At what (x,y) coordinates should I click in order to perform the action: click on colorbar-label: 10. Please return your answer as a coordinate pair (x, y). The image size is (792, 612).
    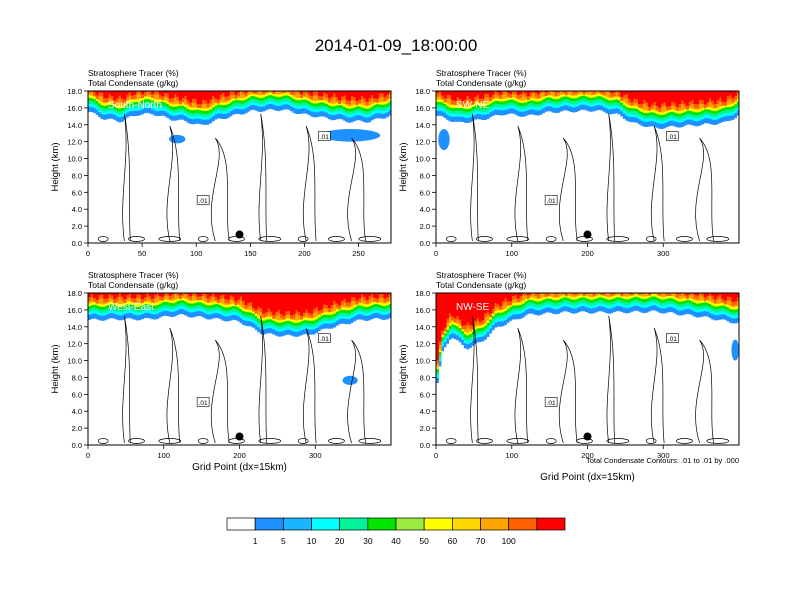
    Looking at the image, I should click on (312, 541).